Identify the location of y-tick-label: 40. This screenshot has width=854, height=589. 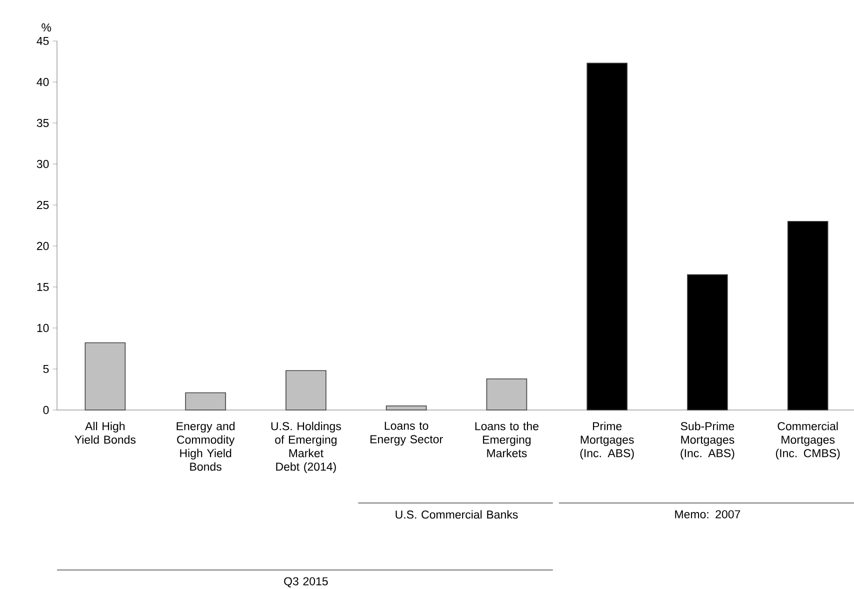
(42, 82).